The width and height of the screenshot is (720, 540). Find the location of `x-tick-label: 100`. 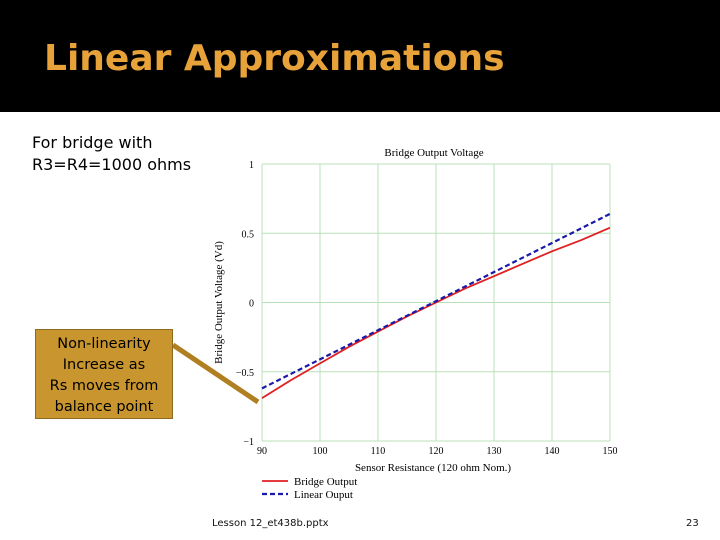

x-tick-label: 100 is located at coordinates (320, 451).